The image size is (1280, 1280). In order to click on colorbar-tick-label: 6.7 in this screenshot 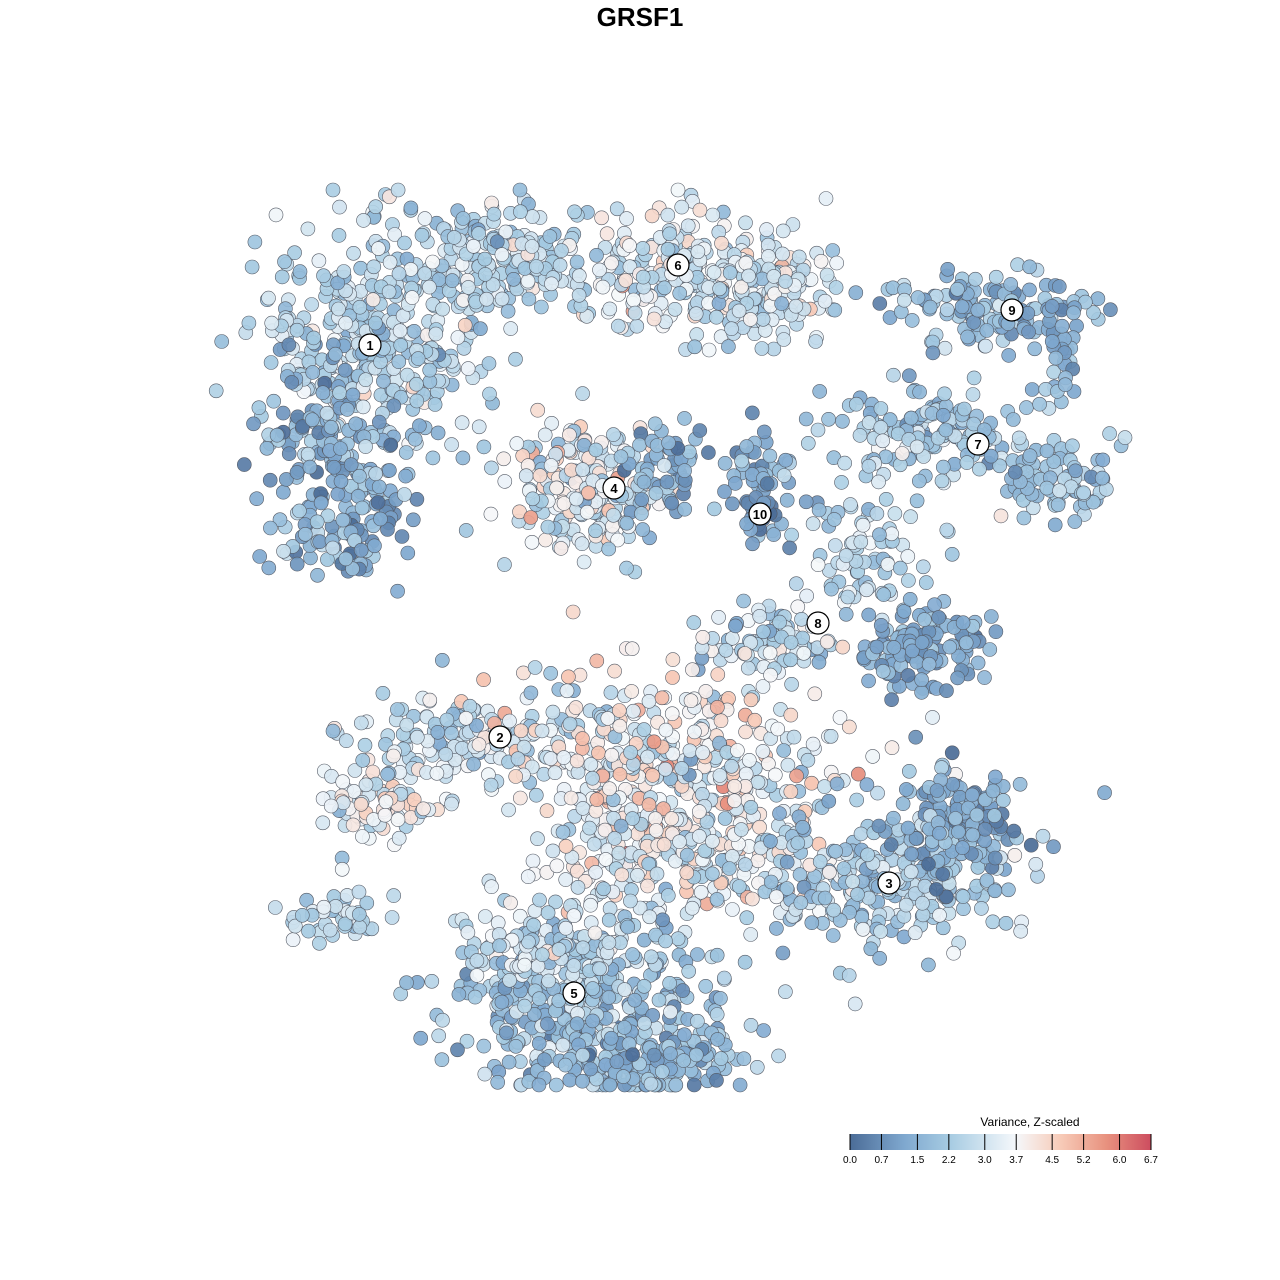, I will do `click(1151, 1160)`.